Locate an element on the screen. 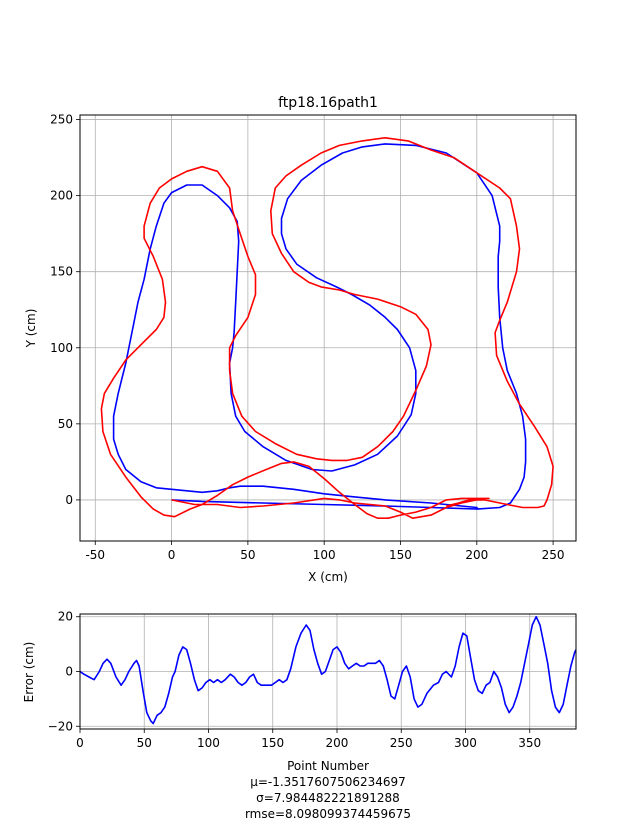 The width and height of the screenshot is (640, 819). trajectory-ylabel: Y (cm) is located at coordinates (31, 329).